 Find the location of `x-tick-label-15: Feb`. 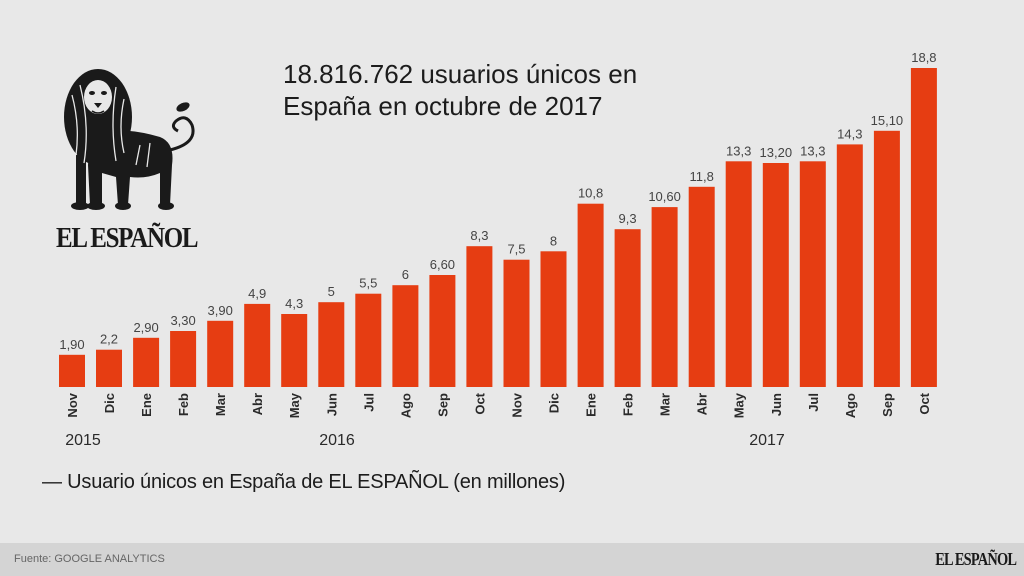

x-tick-label-15: Feb is located at coordinates (628, 404).